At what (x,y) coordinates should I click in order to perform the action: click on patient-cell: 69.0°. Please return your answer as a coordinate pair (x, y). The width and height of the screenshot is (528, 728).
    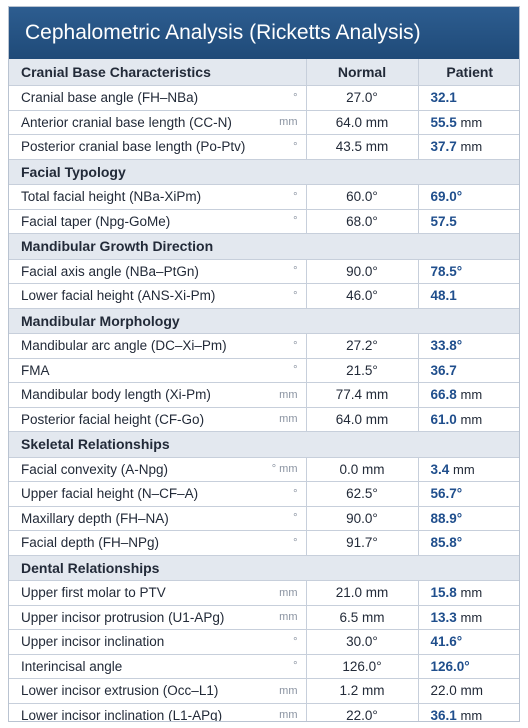
    Looking at the image, I should click on (468, 197).